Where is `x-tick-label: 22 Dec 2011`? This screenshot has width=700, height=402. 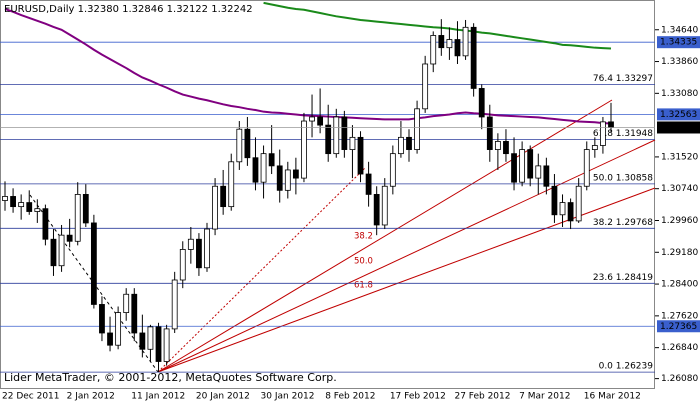
x-tick-label: 22 Dec 2011 is located at coordinates (31, 397).